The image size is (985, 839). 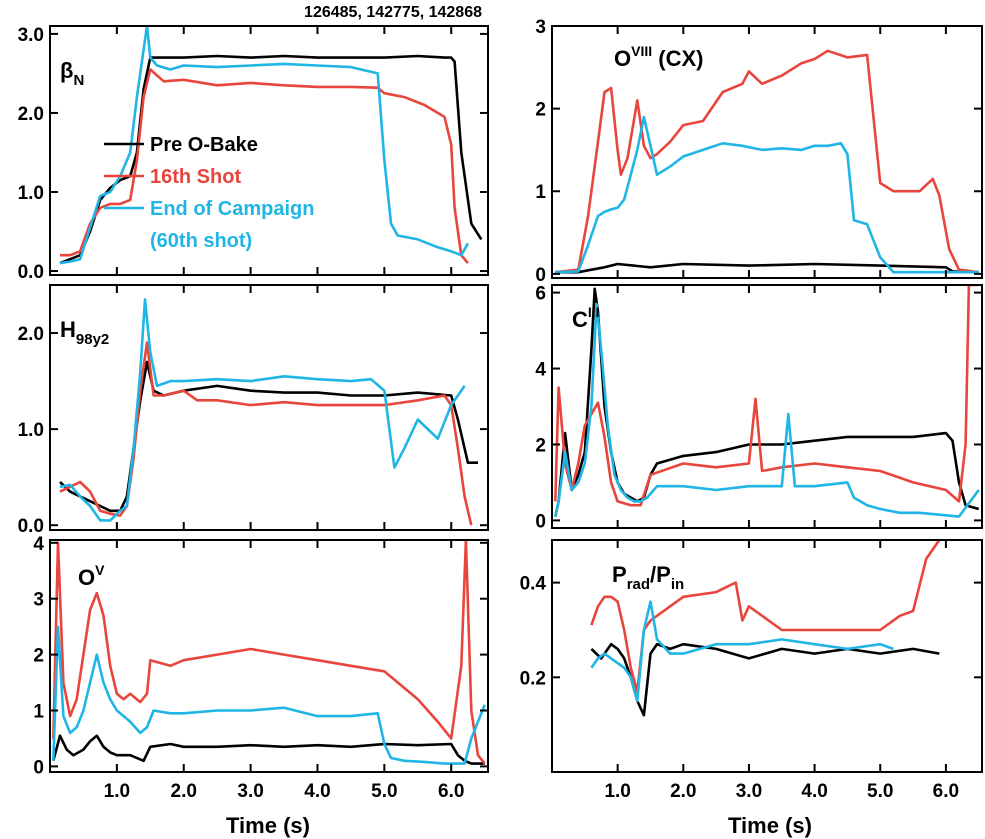 I want to click on label-part: C, so click(x=580, y=319).